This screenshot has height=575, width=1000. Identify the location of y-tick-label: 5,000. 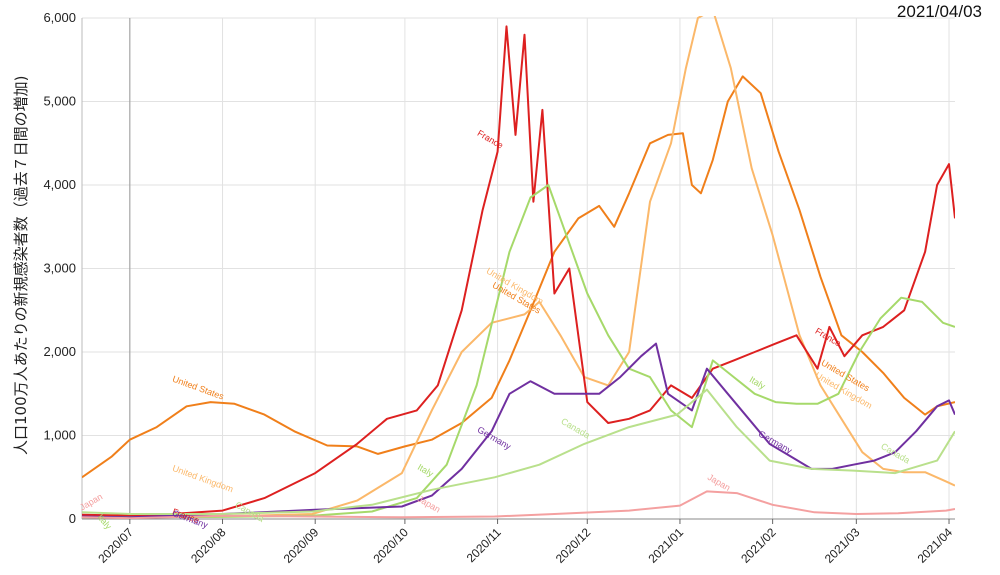
(59, 101).